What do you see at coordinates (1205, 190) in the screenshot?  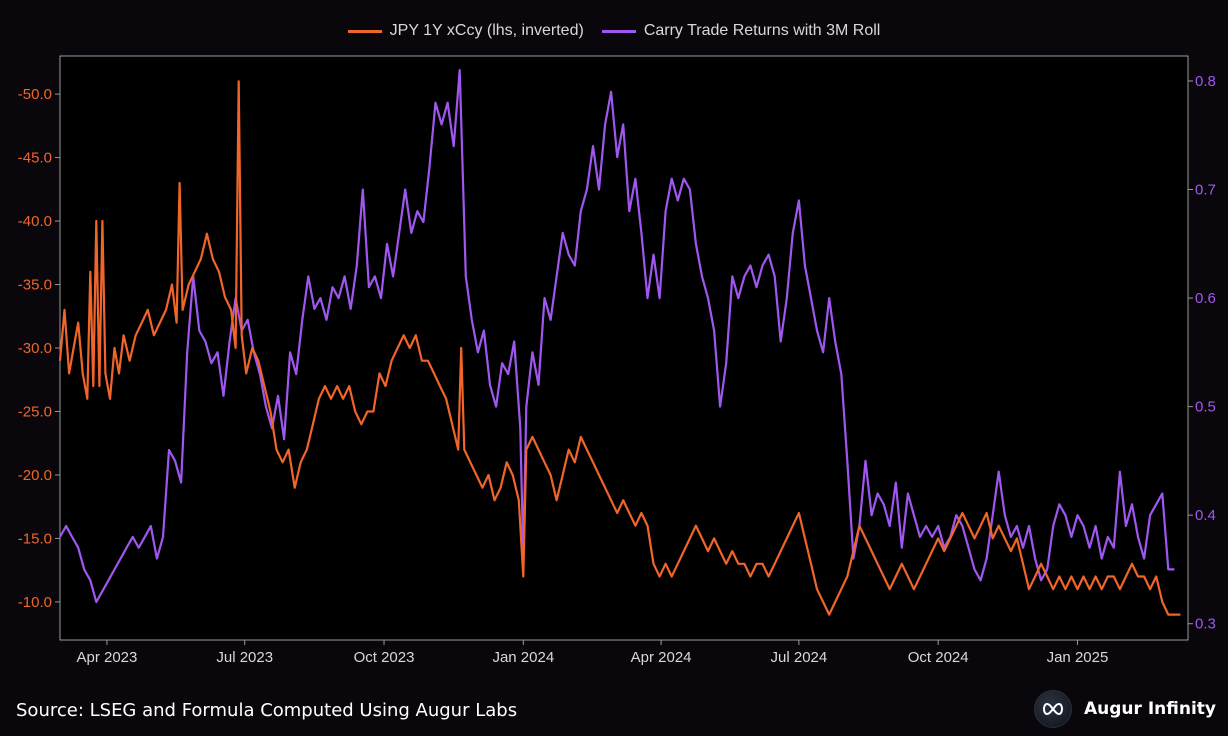 I see `right-tick-label: 0.7` at bounding box center [1205, 190].